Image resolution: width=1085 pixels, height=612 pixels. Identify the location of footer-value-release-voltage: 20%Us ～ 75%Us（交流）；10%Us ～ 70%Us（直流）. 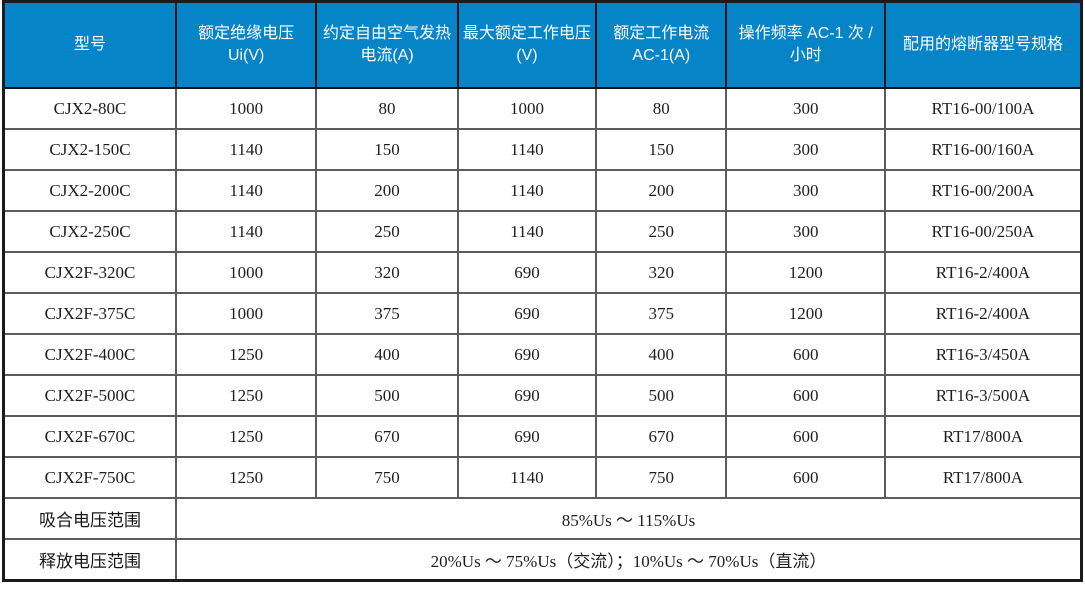
(628, 560).